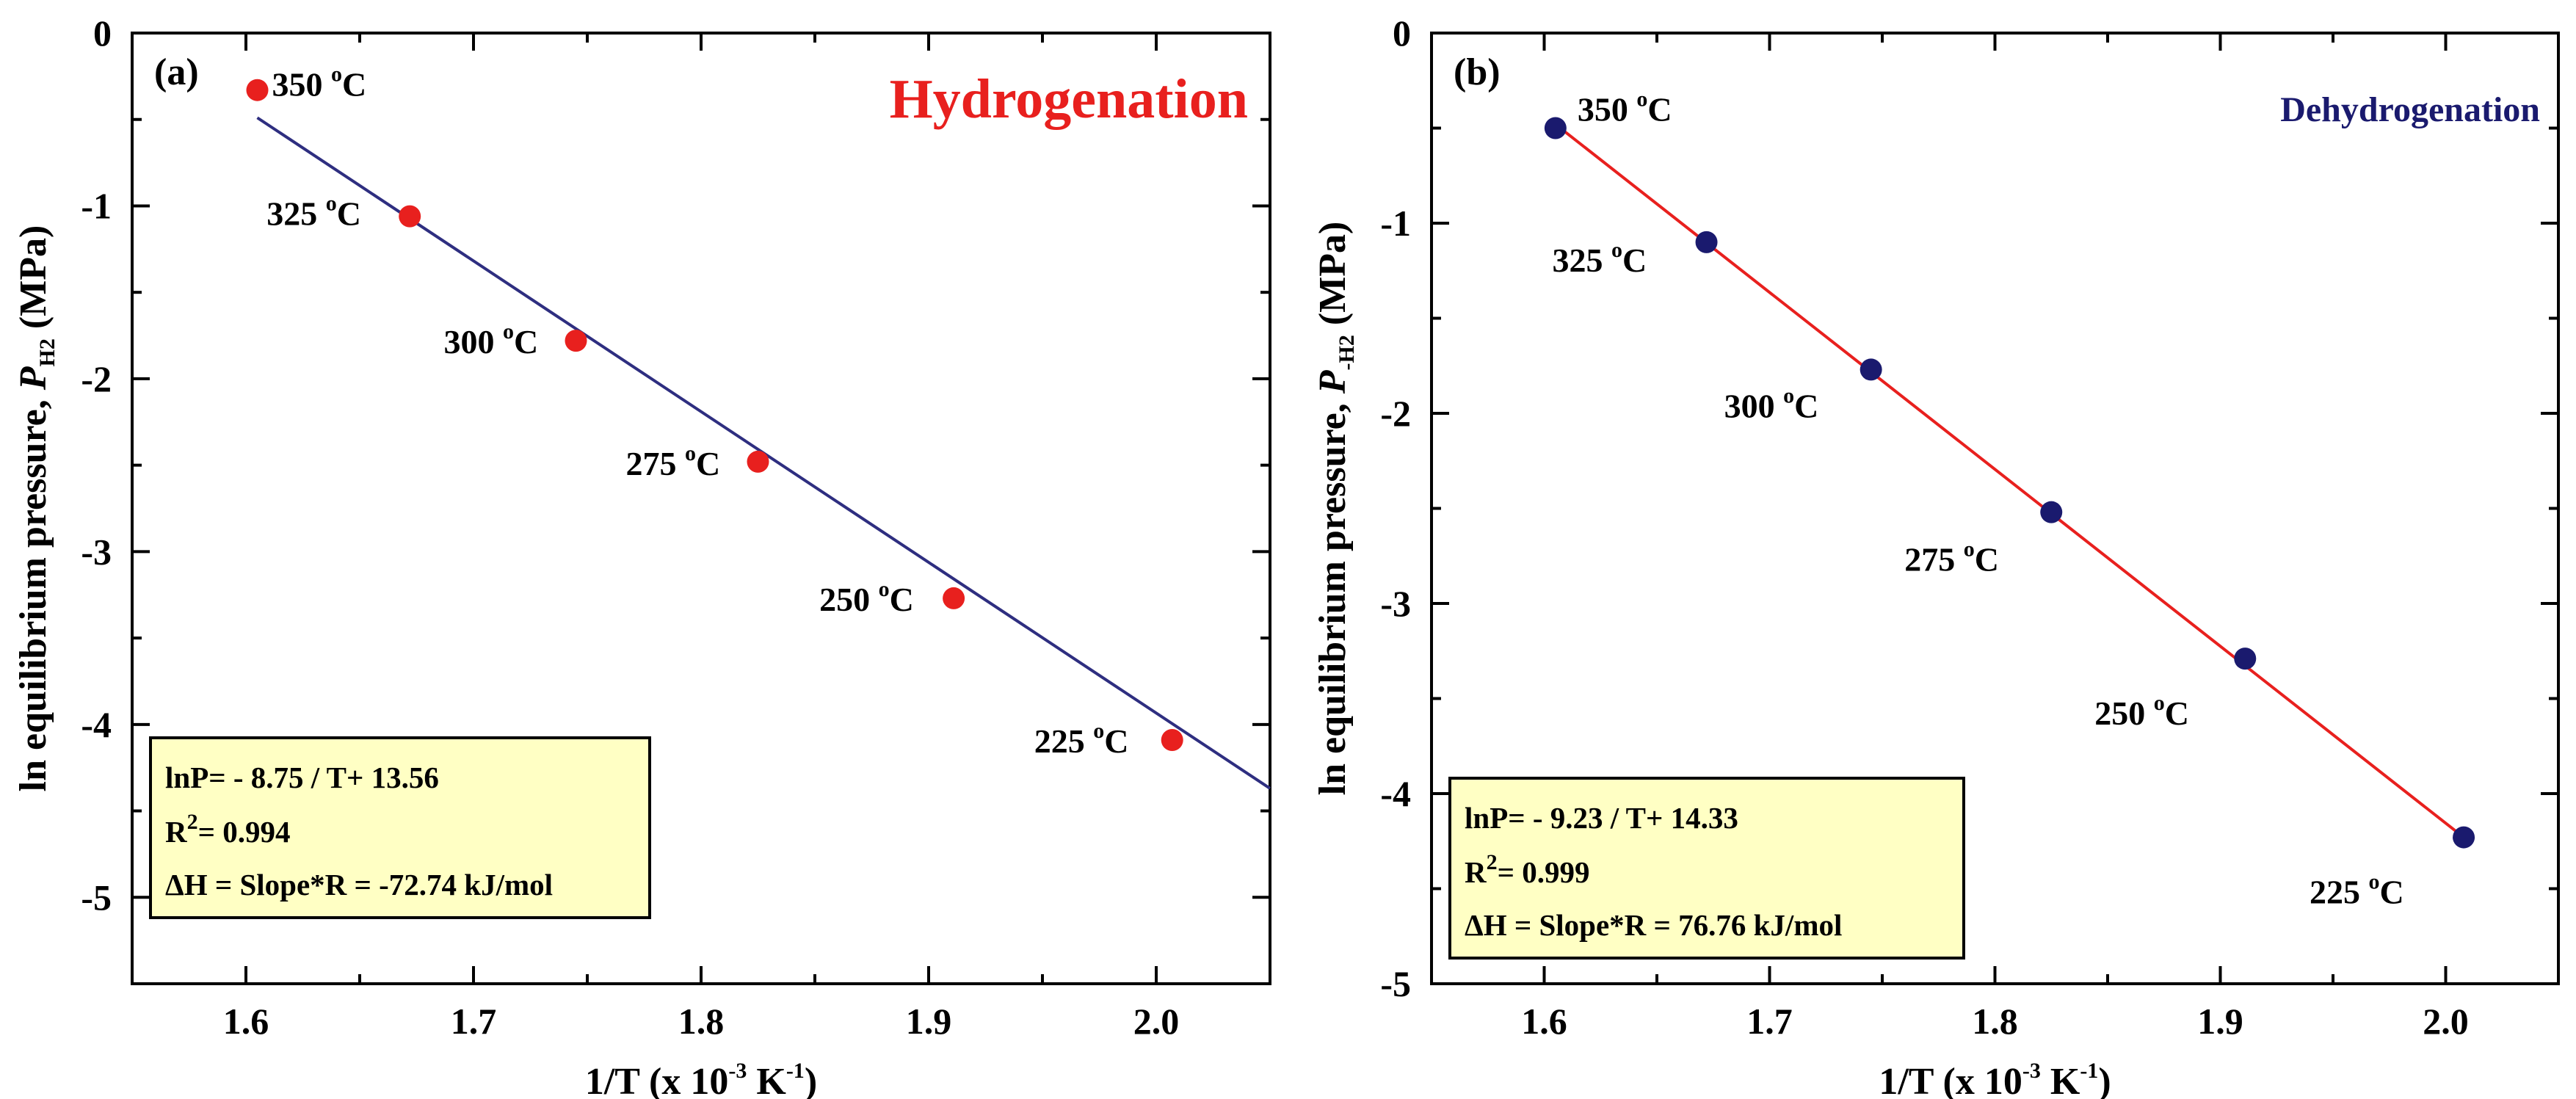 The height and width of the screenshot is (1099, 2576). Describe the element at coordinates (245, 832) in the screenshot. I see `r-squared-value: = 0.994` at that location.